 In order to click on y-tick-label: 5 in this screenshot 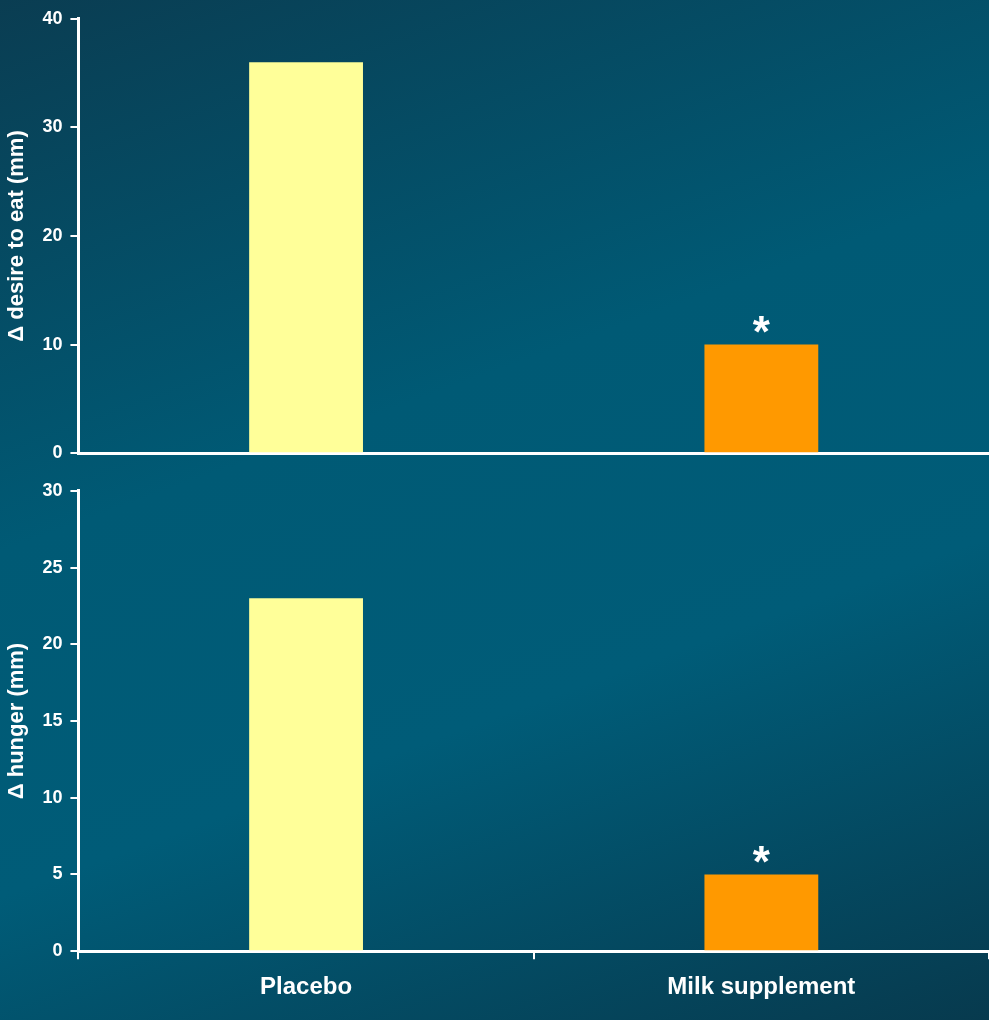, I will do `click(57, 873)`.